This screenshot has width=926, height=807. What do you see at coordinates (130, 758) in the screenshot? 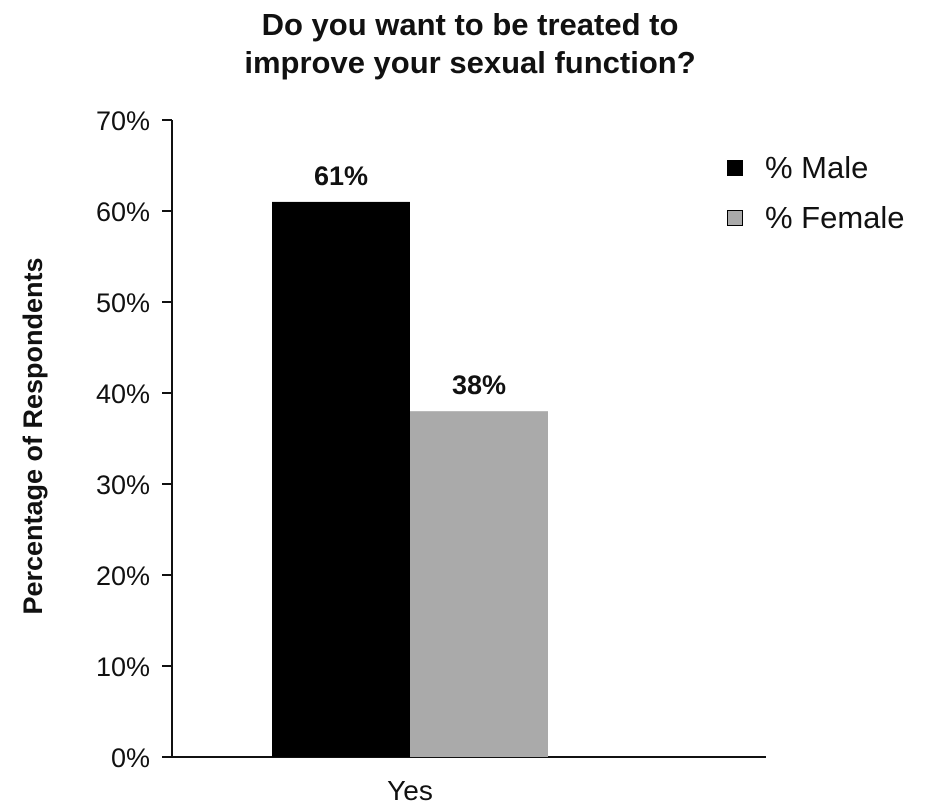
I see `y-tick-label: 0%` at bounding box center [130, 758].